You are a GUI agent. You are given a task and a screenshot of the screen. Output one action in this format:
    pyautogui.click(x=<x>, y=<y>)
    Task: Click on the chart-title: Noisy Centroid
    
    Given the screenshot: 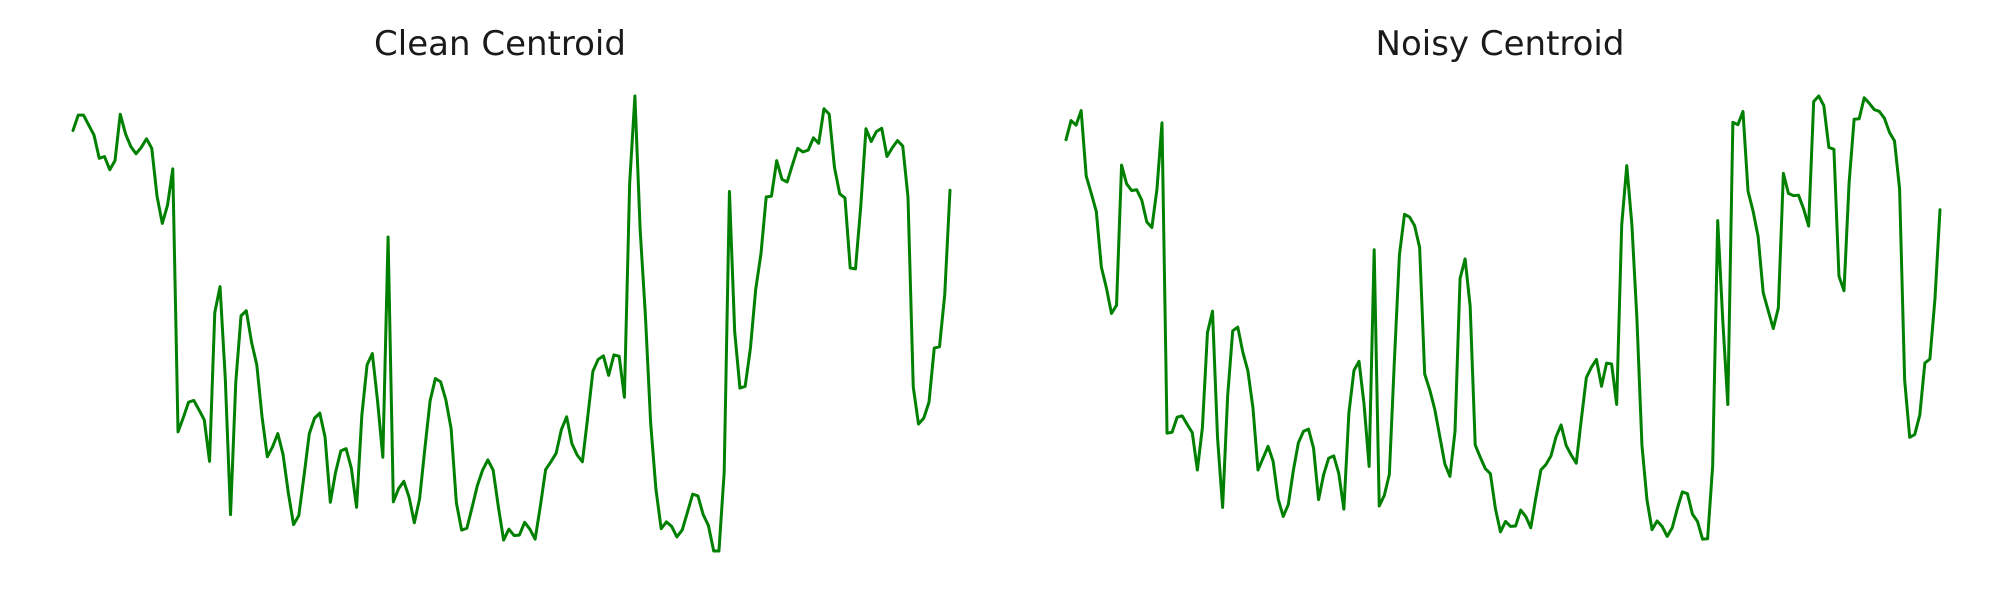 What is the action you would take?
    pyautogui.click(x=1500, y=44)
    